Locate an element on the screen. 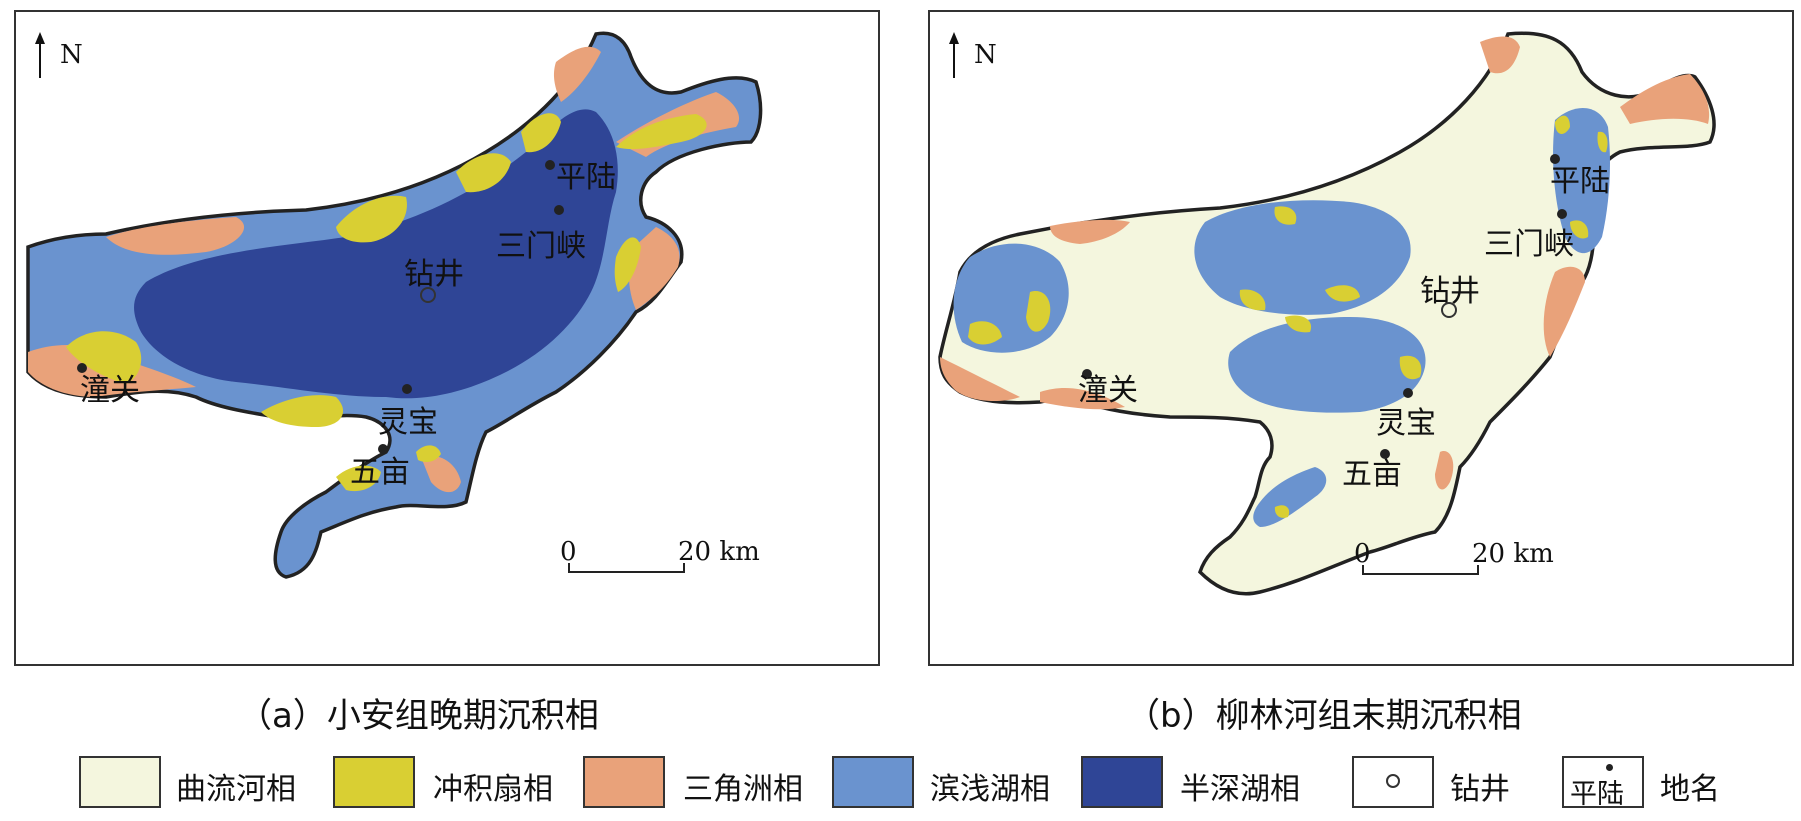 The width and height of the screenshot is (1801, 821). legend-label-shallow-lake: 滨浅湖相 is located at coordinates (990, 789).